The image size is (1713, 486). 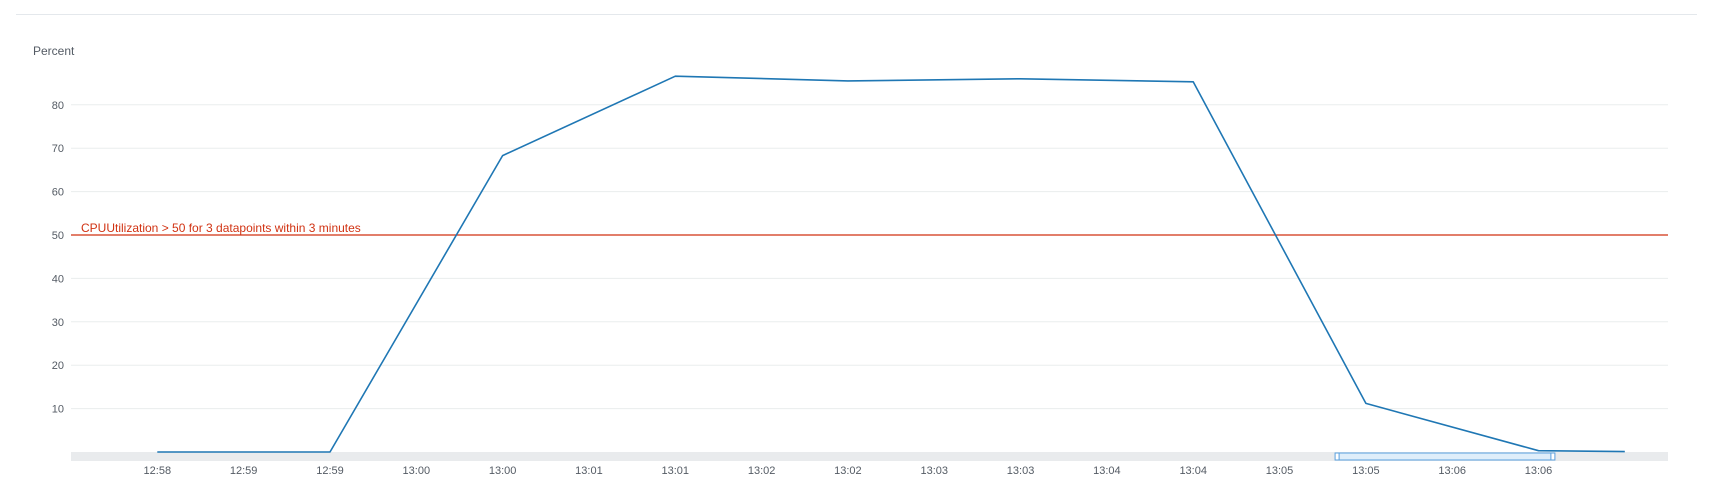 What do you see at coordinates (1553, 456) in the screenshot?
I see `brush-handle-right` at bounding box center [1553, 456].